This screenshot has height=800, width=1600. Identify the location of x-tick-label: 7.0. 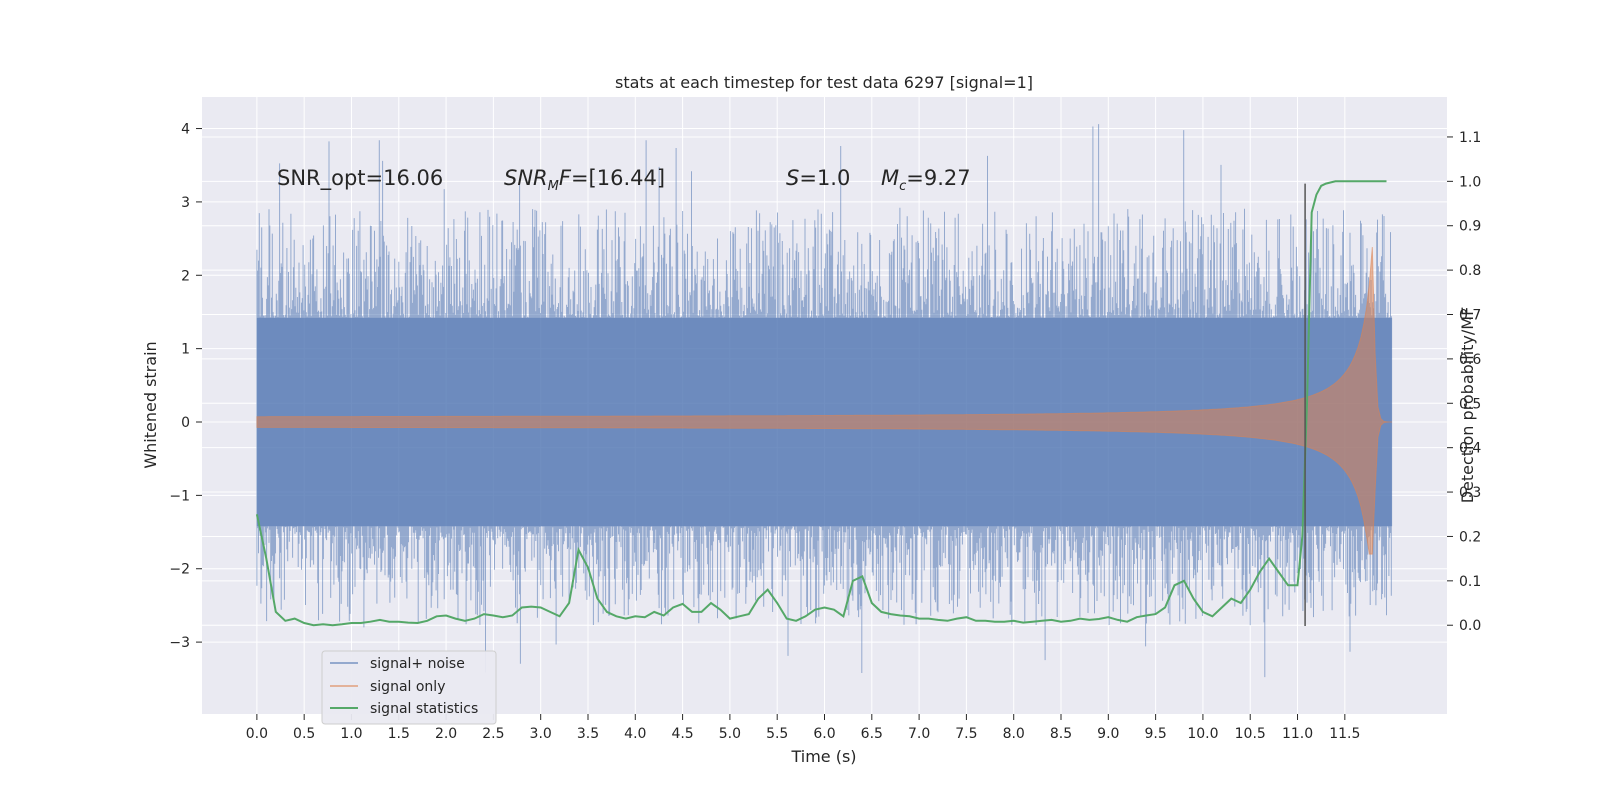
(919, 734).